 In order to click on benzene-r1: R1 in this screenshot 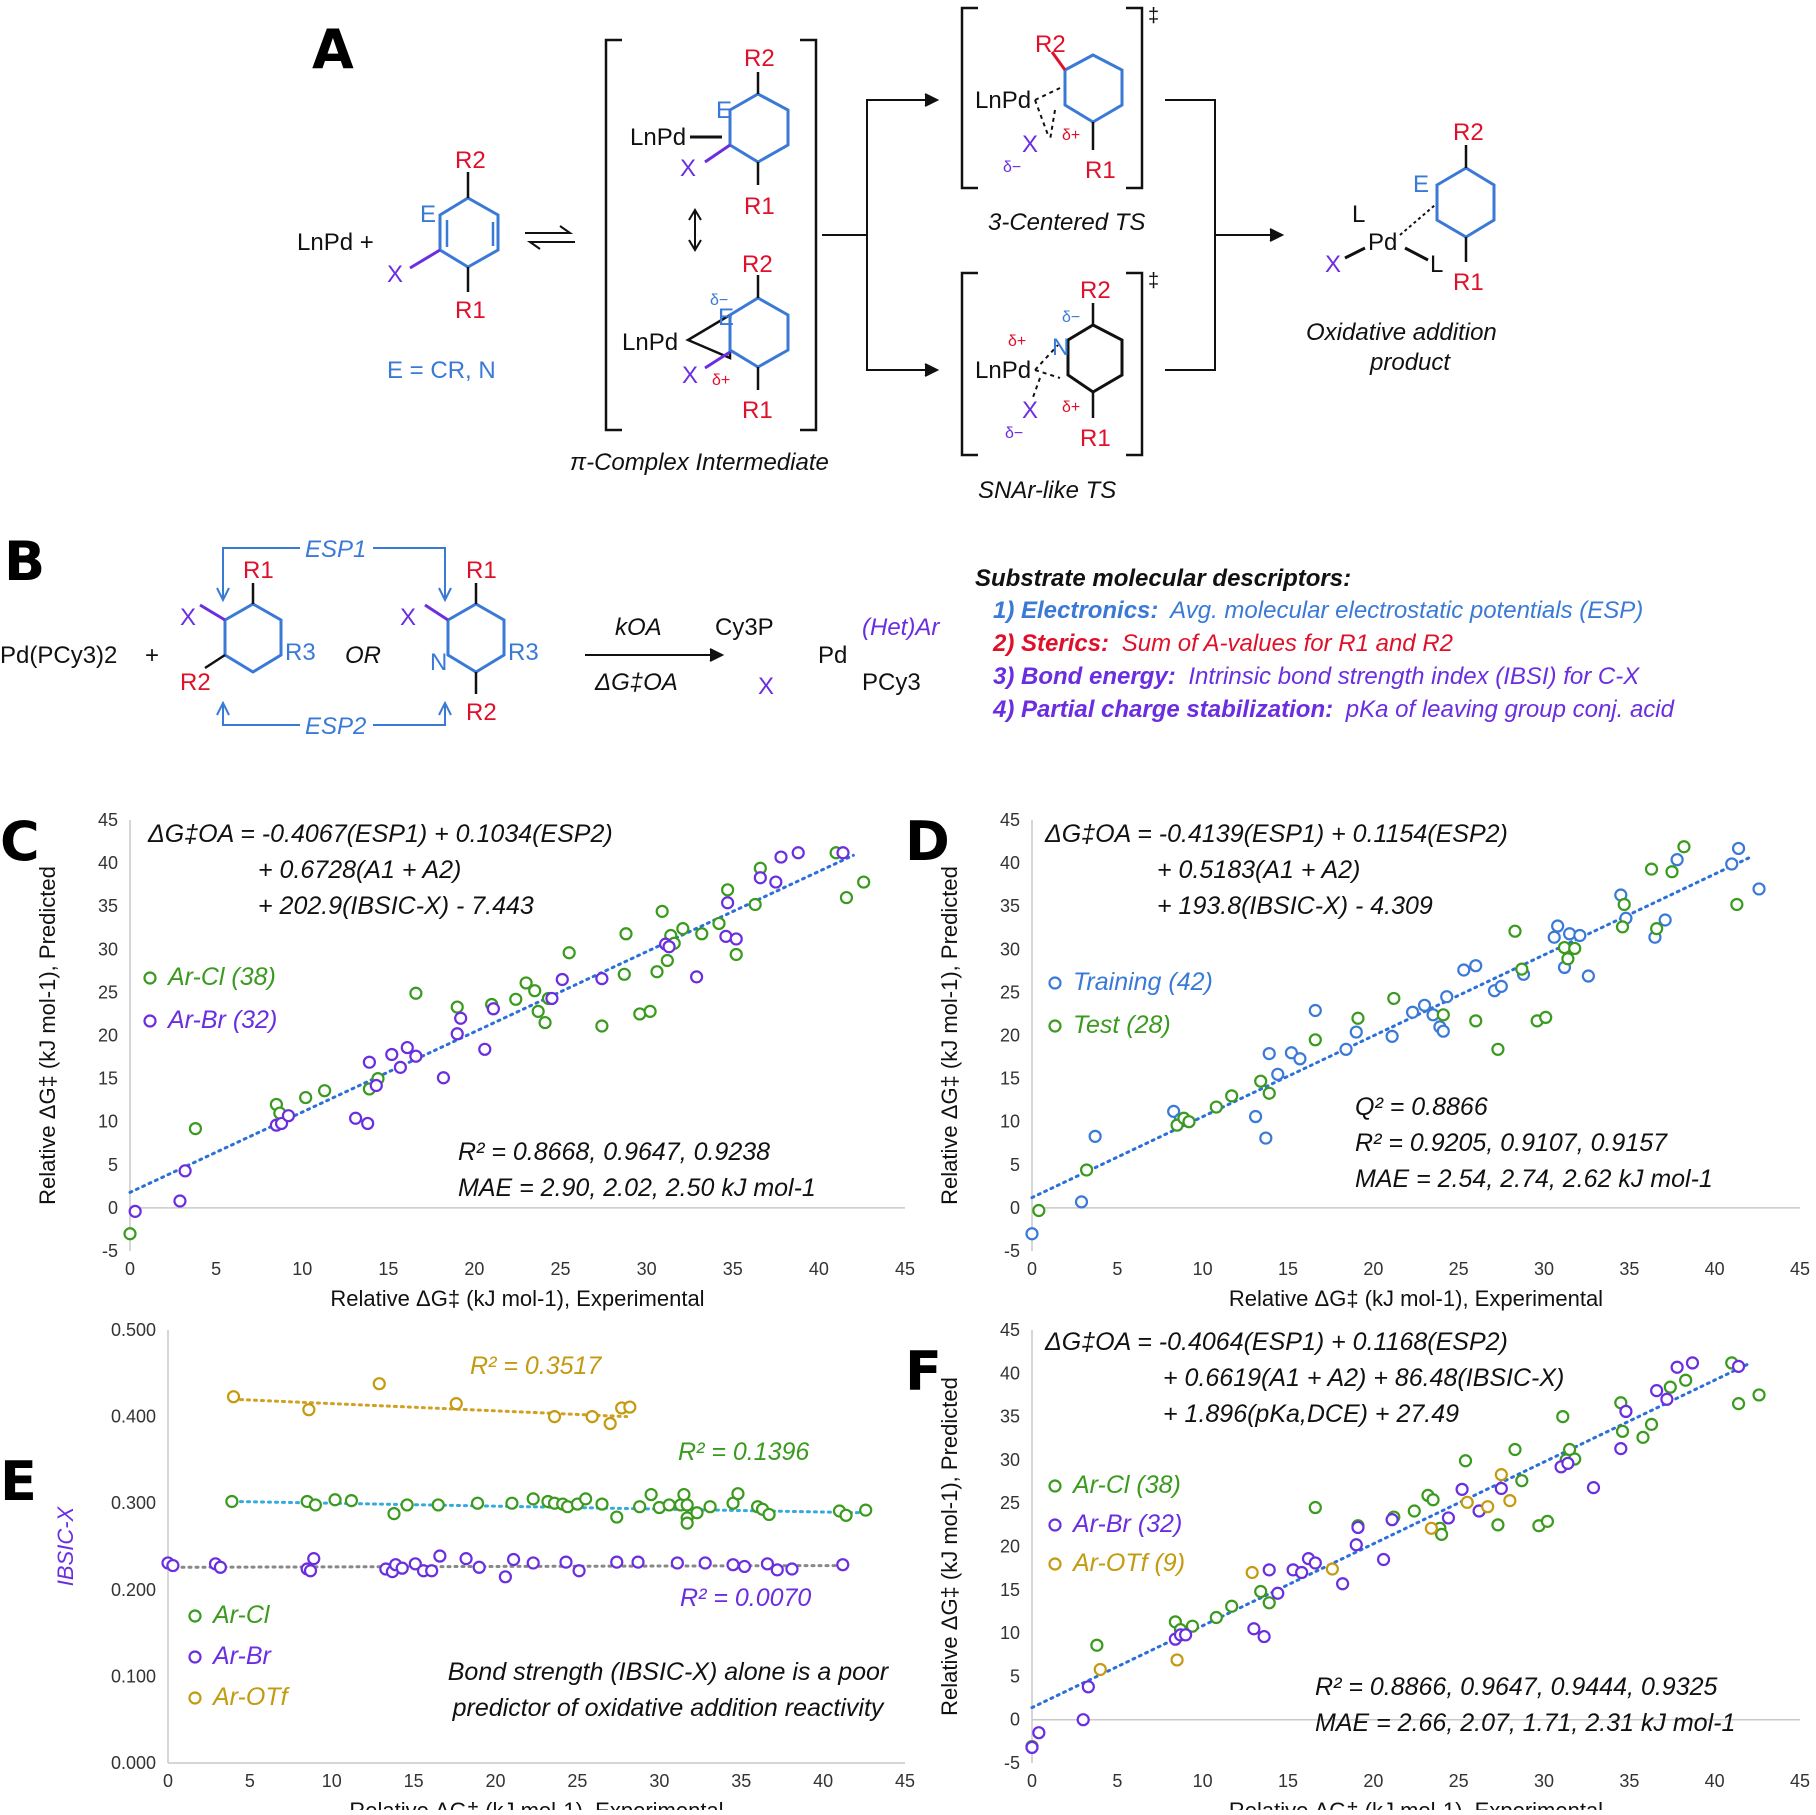, I will do `click(258, 570)`.